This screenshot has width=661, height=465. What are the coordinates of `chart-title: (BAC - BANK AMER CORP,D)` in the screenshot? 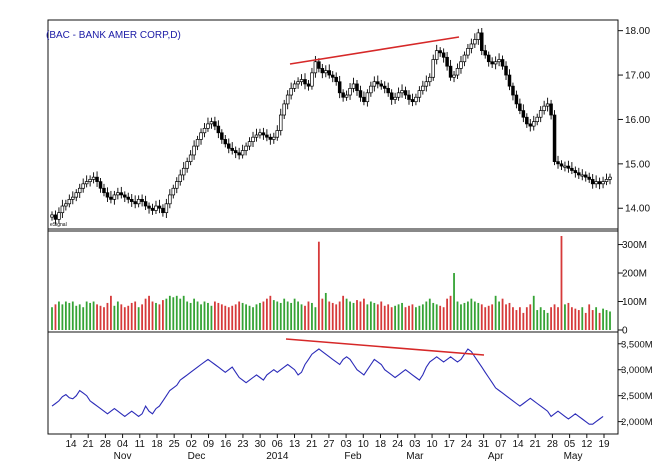 It's located at (113, 35).